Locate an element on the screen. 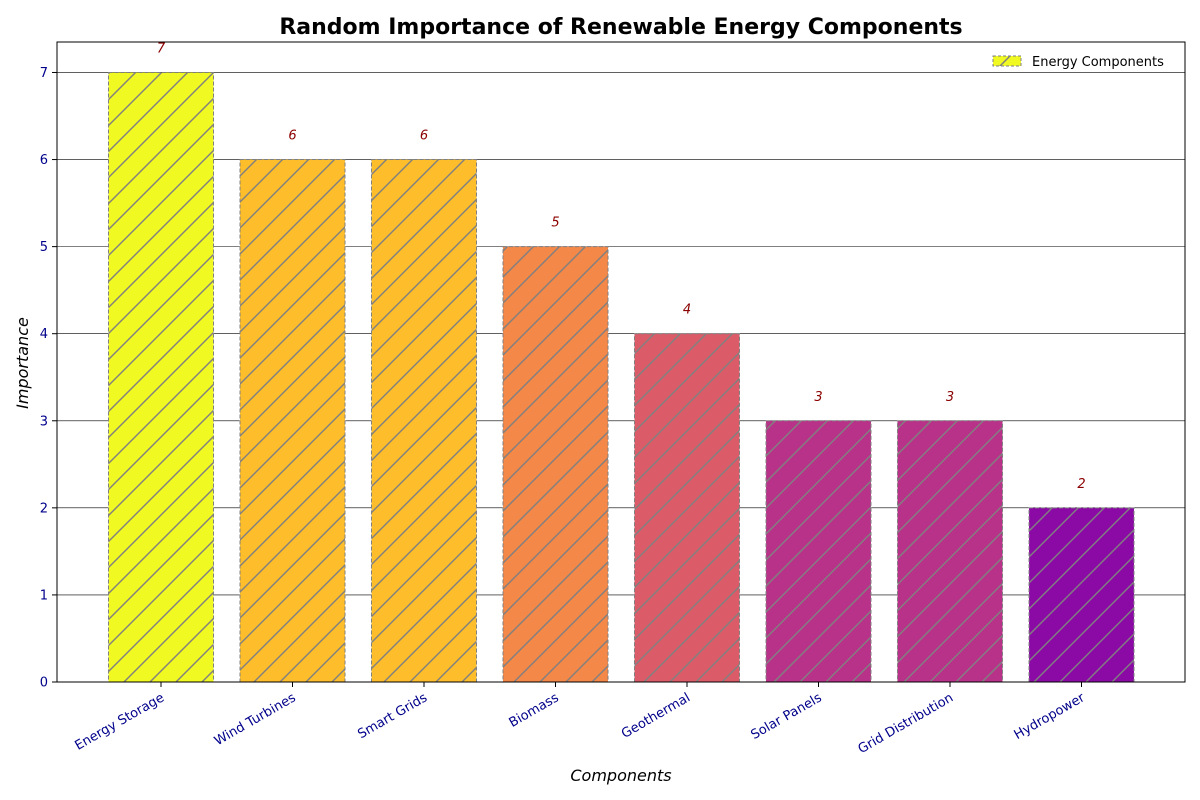 This screenshot has width=1200, height=800. data-label: 7 is located at coordinates (161, 48).